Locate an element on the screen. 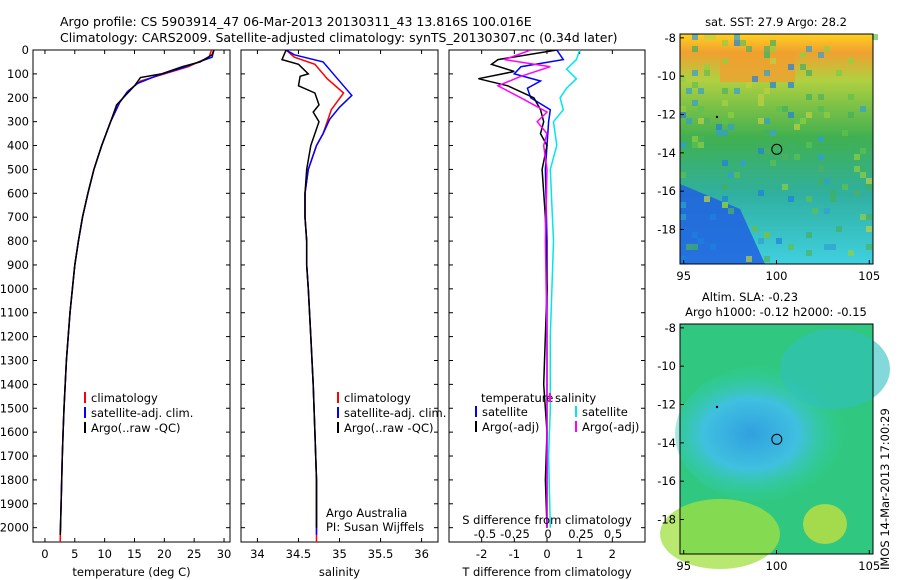 The height and width of the screenshot is (580, 900). sla-high is located at coordinates (825, 524).